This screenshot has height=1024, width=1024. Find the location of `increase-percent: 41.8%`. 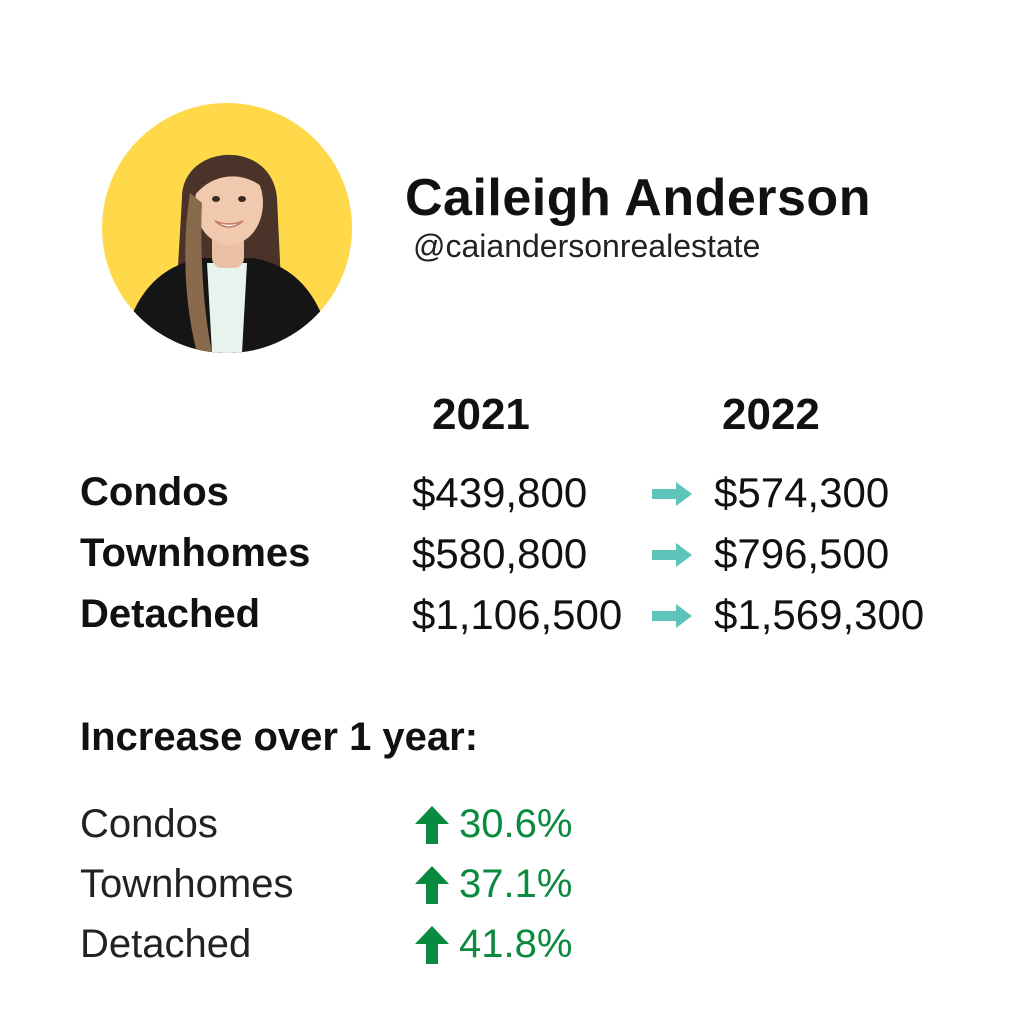

increase-percent: 41.8% is located at coordinates (516, 944).